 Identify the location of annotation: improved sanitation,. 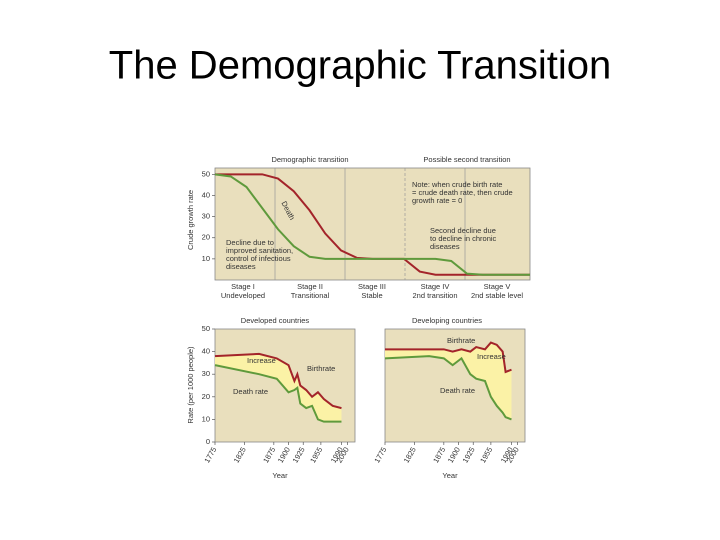
(259, 250).